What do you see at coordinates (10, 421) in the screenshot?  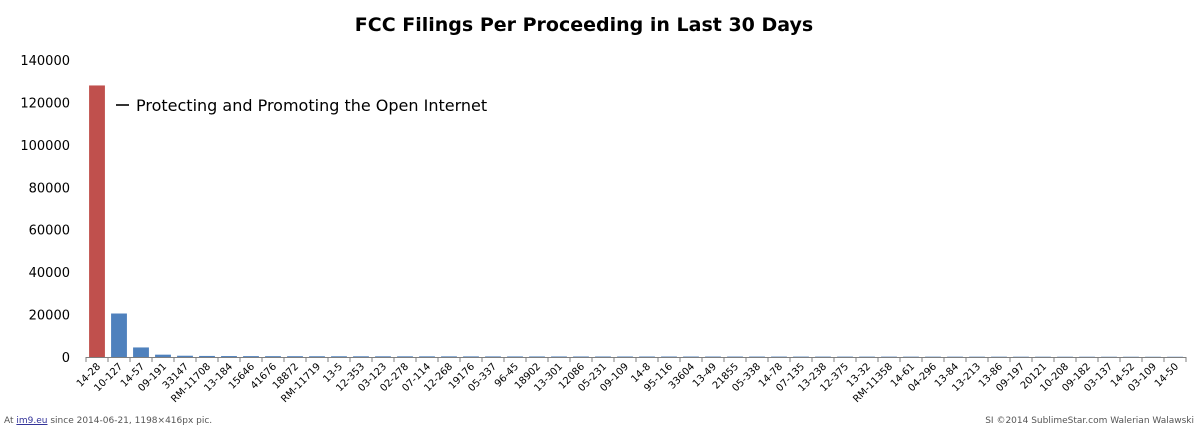 I see `footer-left-prefix: At` at bounding box center [10, 421].